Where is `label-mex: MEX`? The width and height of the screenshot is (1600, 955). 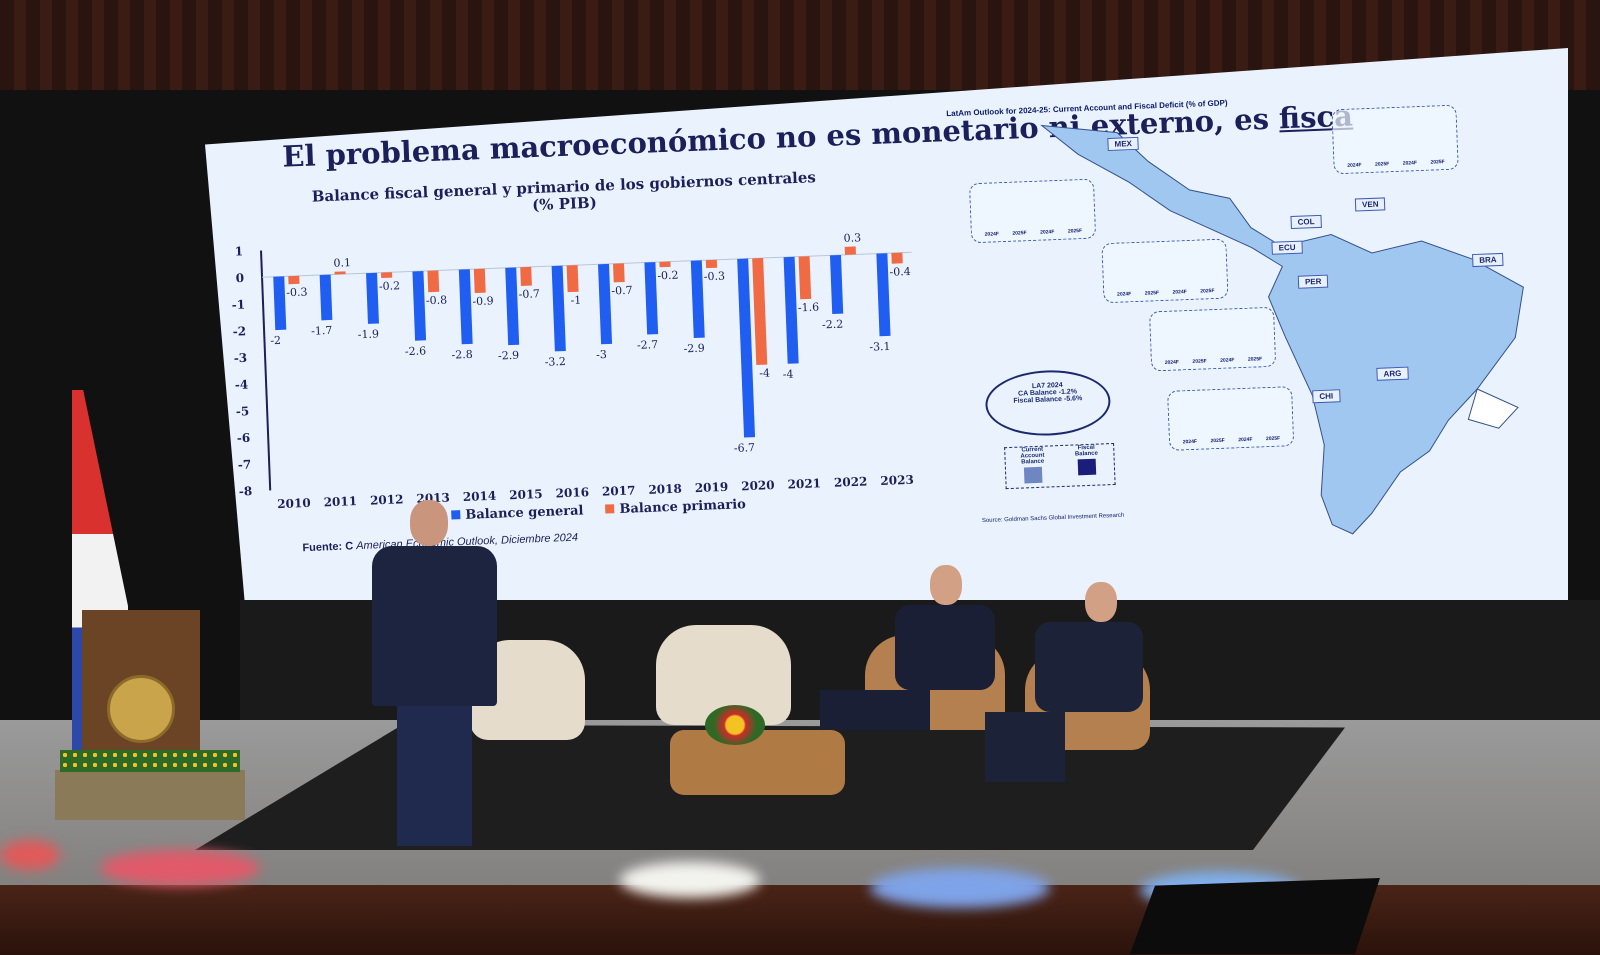 label-mex: MEX is located at coordinates (1123, 144).